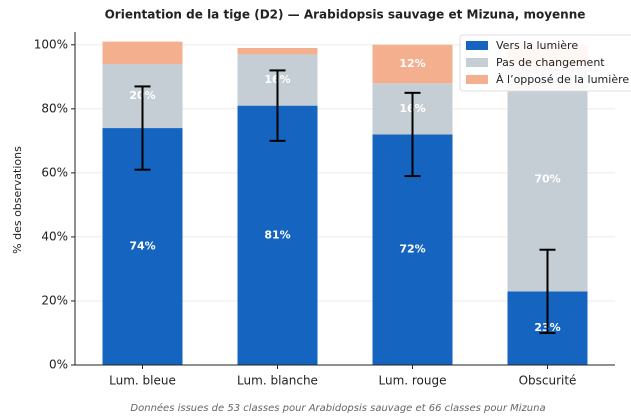 The height and width of the screenshot is (418, 631). Describe the element at coordinates (17, 200) in the screenshot. I see `y-axis-label: % des observations` at that location.